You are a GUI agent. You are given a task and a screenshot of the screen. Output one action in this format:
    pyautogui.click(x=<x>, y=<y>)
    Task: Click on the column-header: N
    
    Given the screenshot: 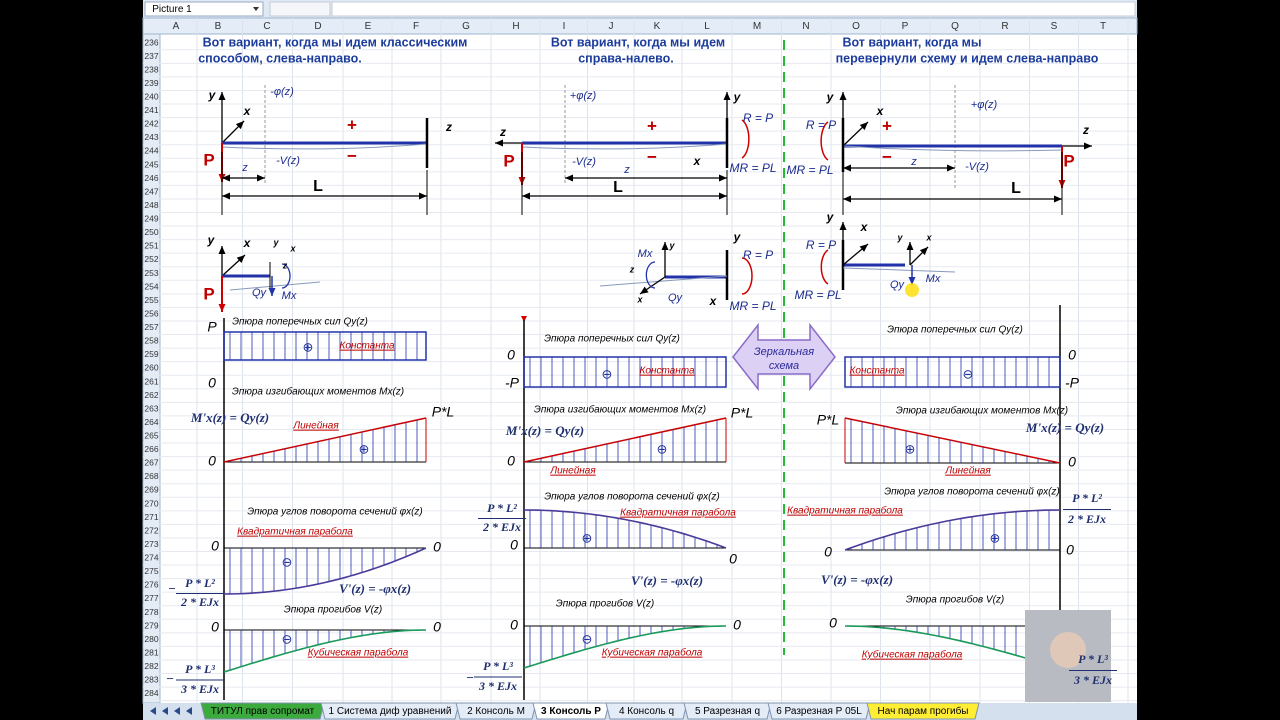 What is the action you would take?
    pyautogui.click(x=805, y=26)
    